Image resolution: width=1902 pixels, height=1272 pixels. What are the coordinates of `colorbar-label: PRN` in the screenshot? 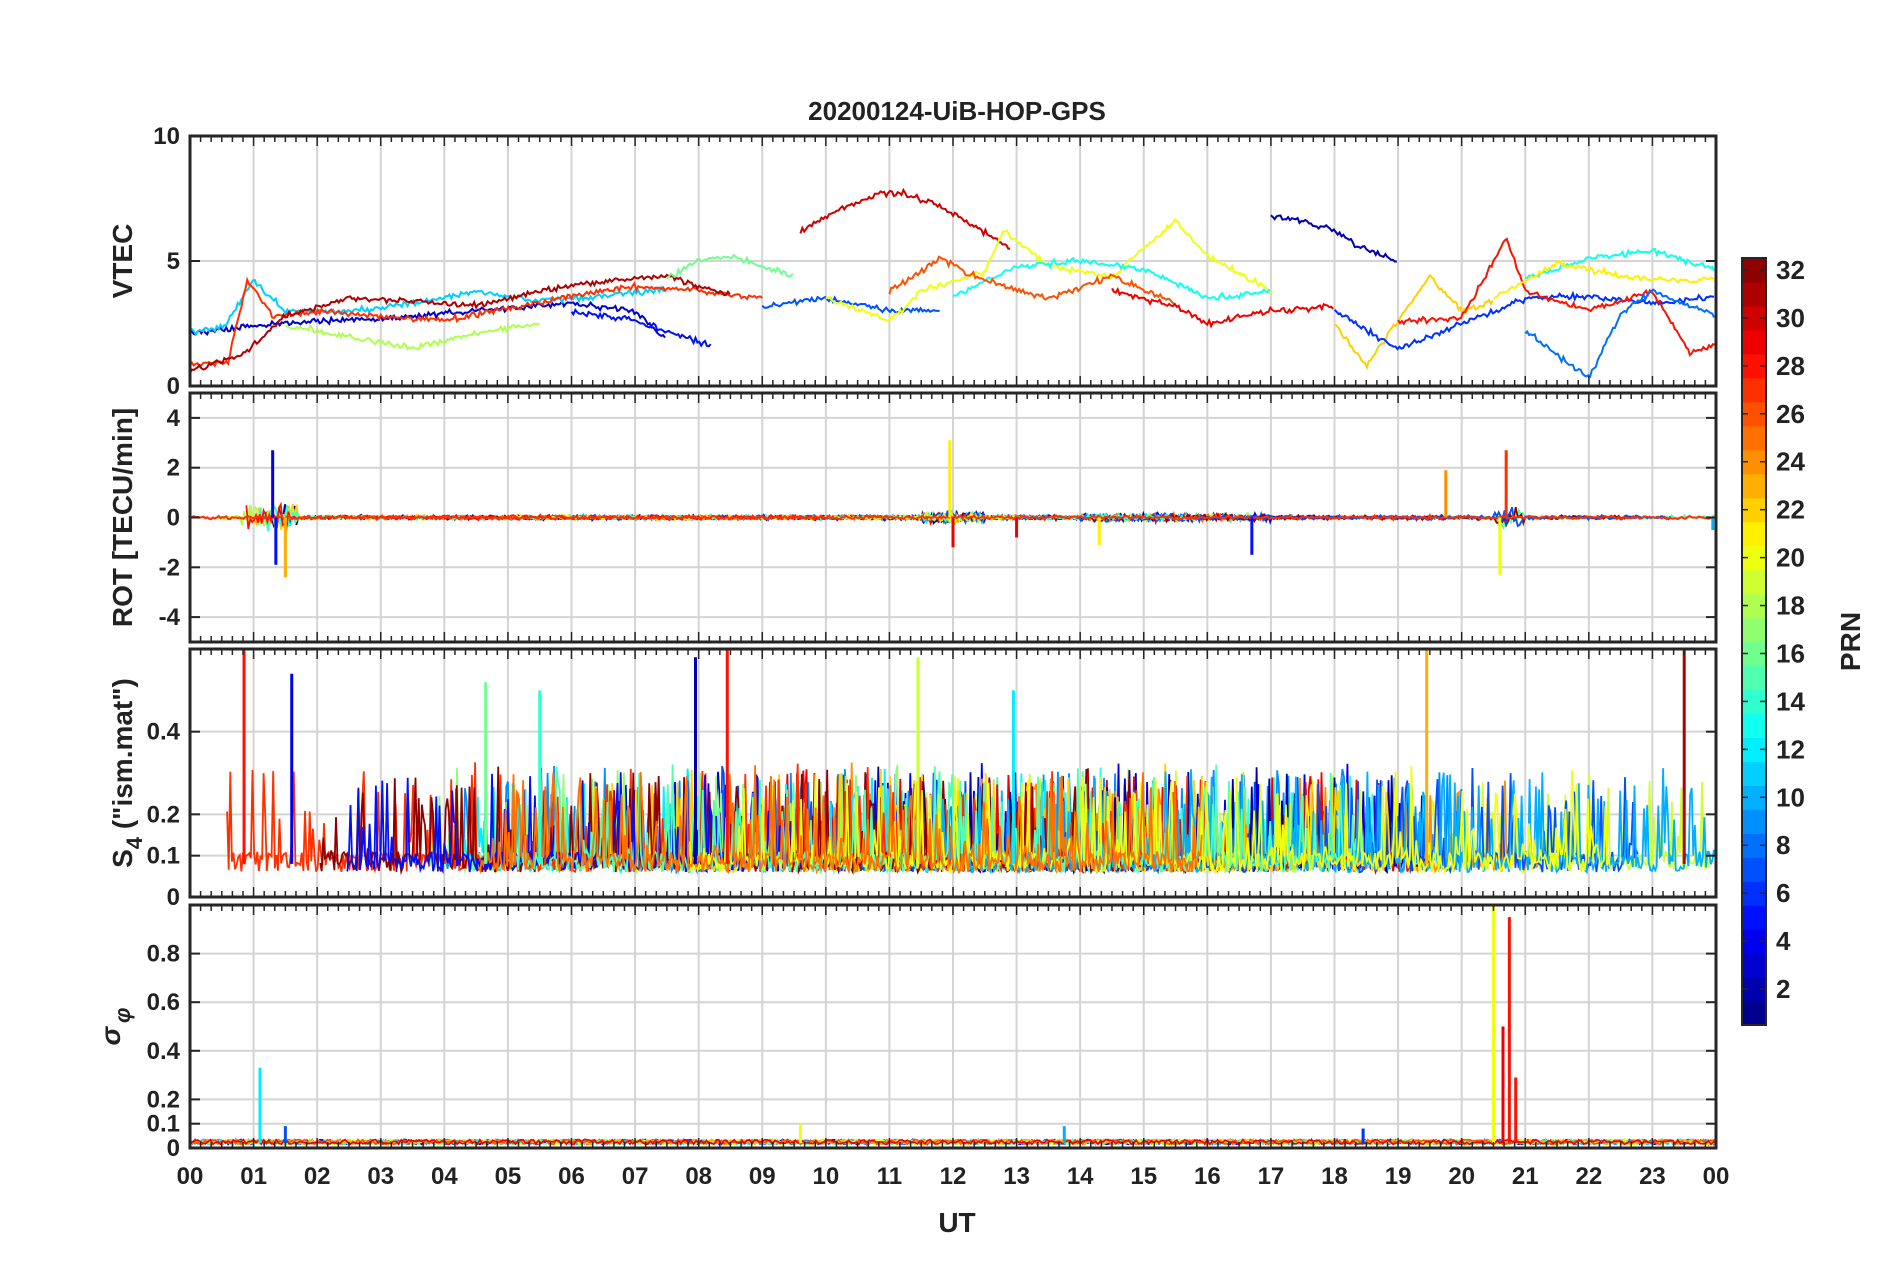 It's located at (1850, 641).